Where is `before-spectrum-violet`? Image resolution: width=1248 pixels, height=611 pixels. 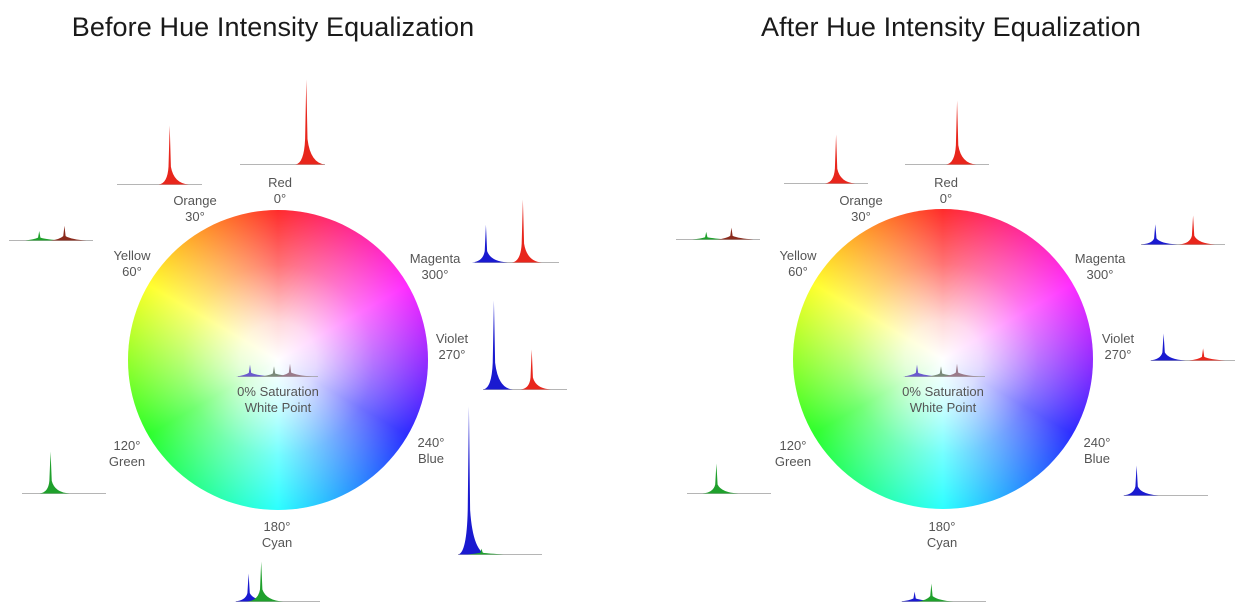 before-spectrum-violet is located at coordinates (524, 345).